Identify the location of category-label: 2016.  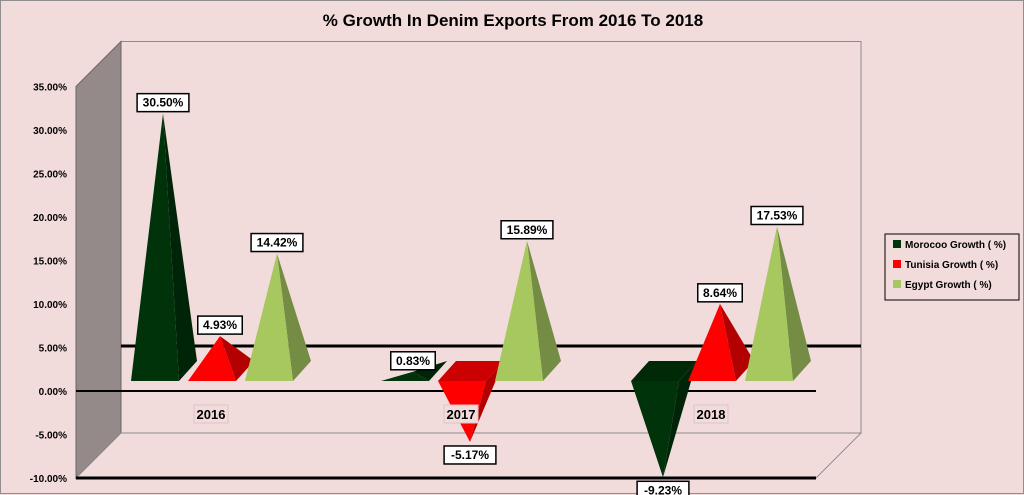
(211, 414).